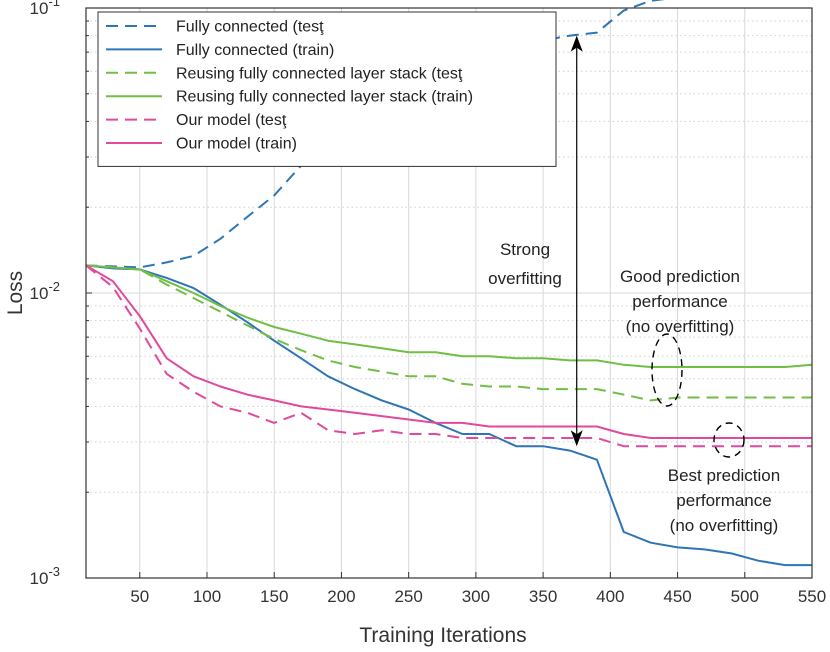  I want to click on legend-entry-2: Fully connected (train), so click(255, 50).